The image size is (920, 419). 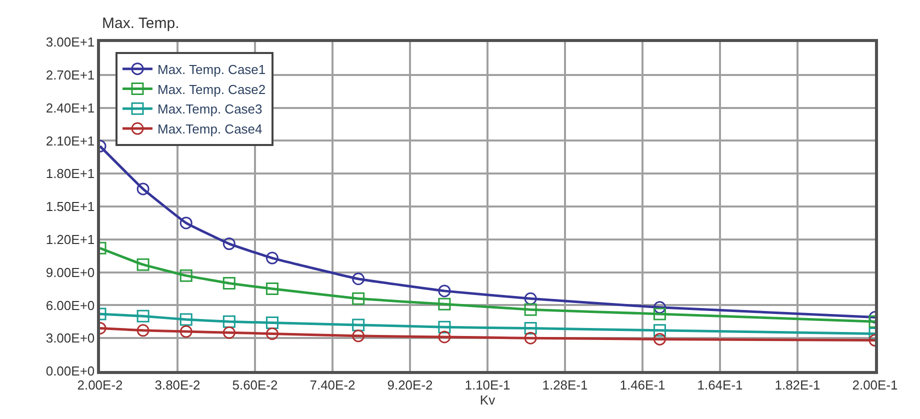 What do you see at coordinates (643, 384) in the screenshot?
I see `x-tick-label: 1.46E-1` at bounding box center [643, 384].